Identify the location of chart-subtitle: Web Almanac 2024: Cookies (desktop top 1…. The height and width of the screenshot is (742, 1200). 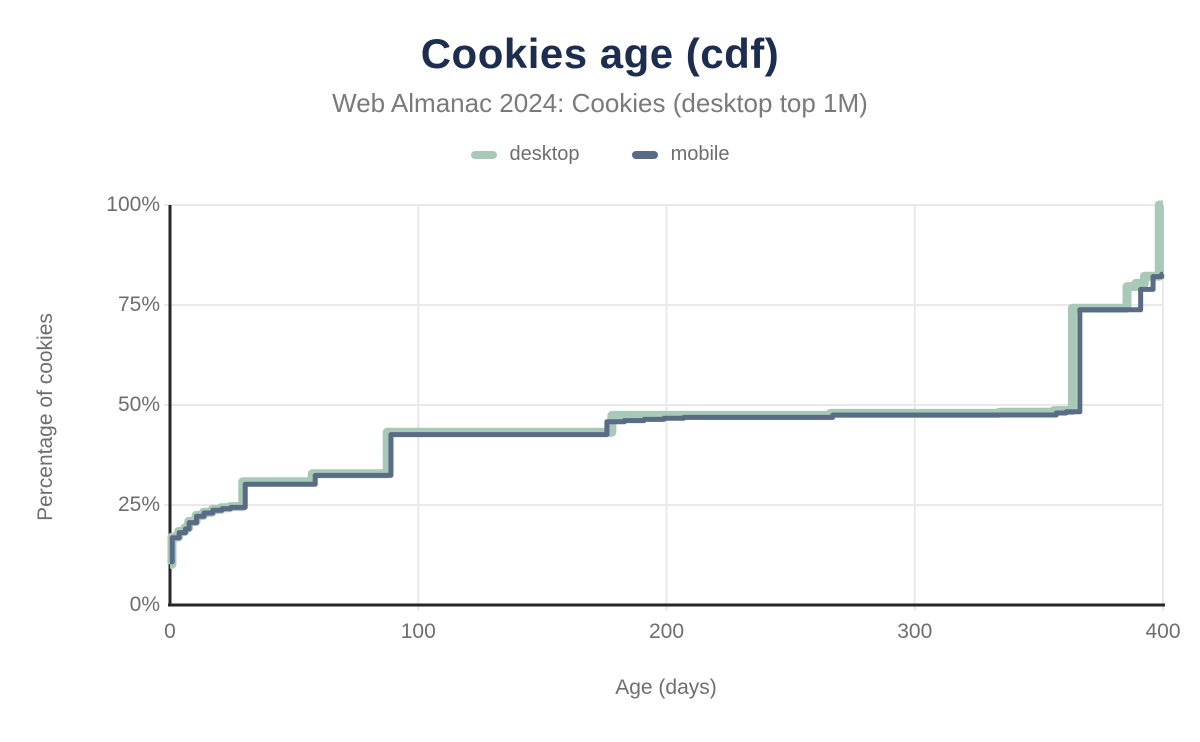
(600, 103).